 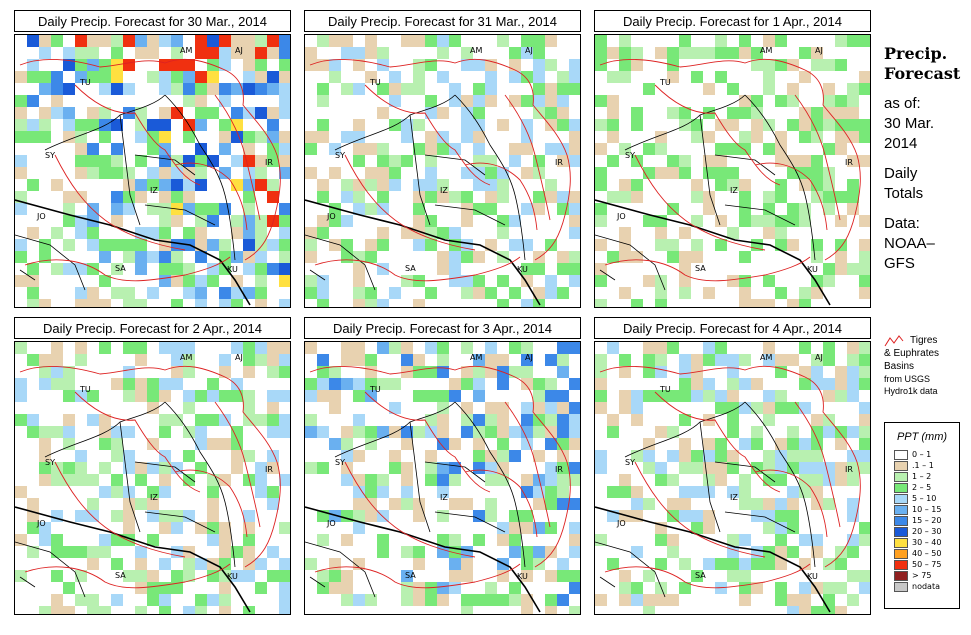 What do you see at coordinates (901, 509) in the screenshot?
I see `legend-swatch` at bounding box center [901, 509].